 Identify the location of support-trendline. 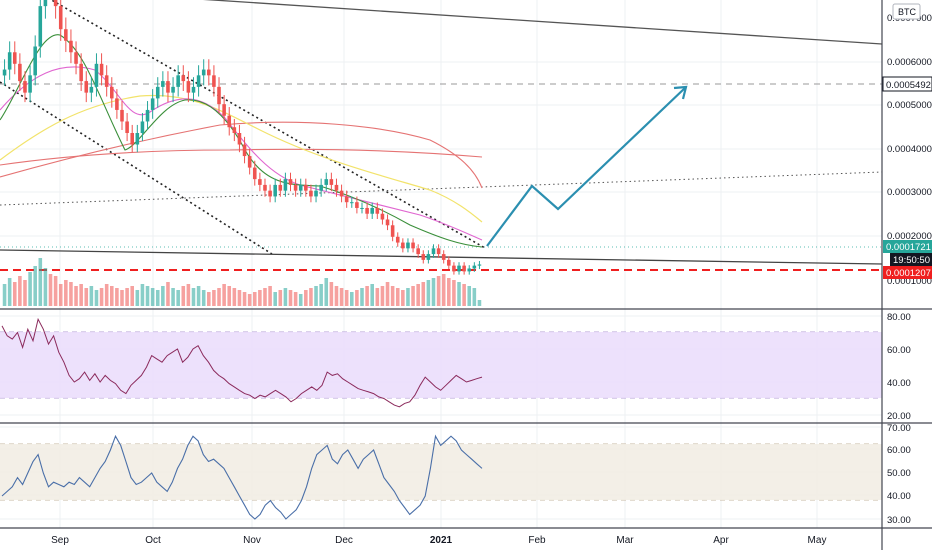
(441, 257).